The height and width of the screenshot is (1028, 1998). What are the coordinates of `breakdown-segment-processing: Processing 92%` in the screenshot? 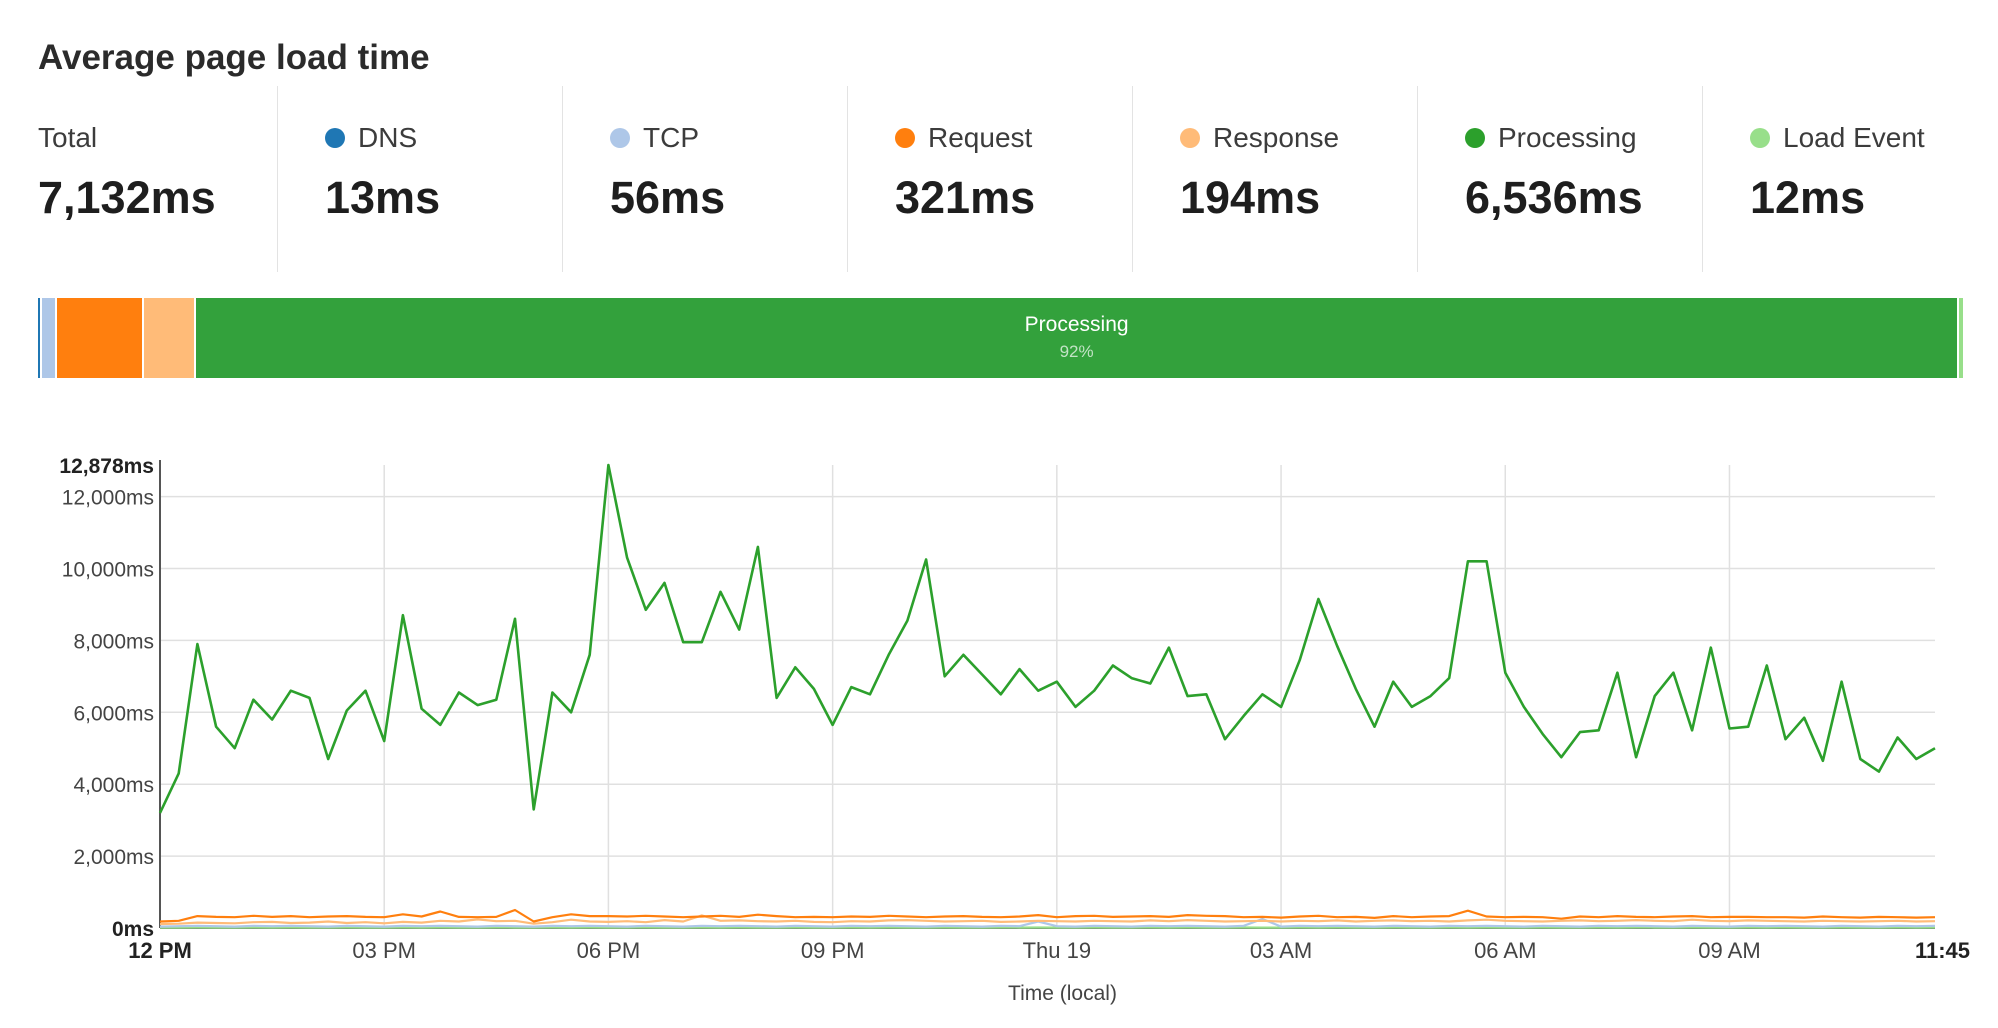 It's located at (1078, 338).